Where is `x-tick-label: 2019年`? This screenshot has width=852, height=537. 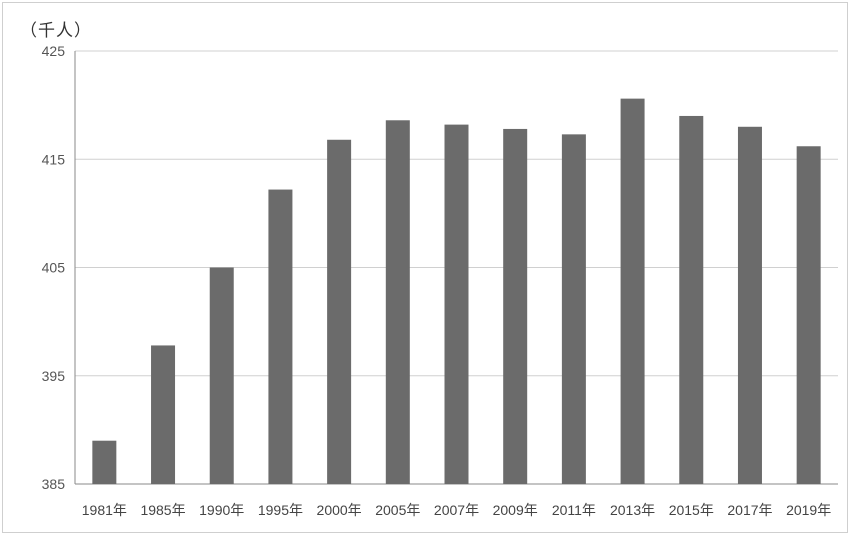 x-tick-label: 2019年 is located at coordinates (808, 510).